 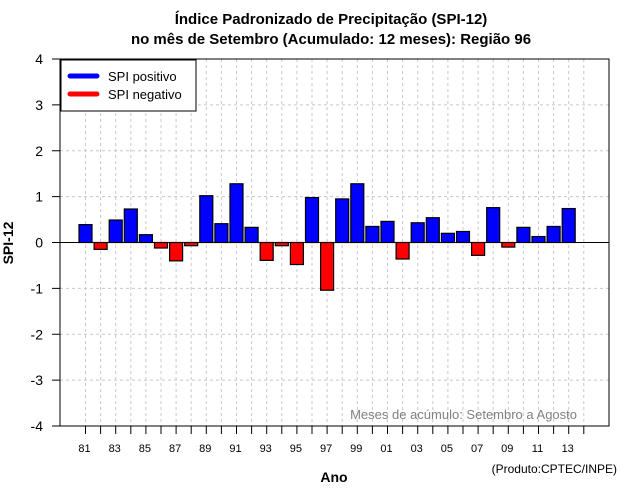 What do you see at coordinates (537, 449) in the screenshot?
I see `x-tick-label: 11` at bounding box center [537, 449].